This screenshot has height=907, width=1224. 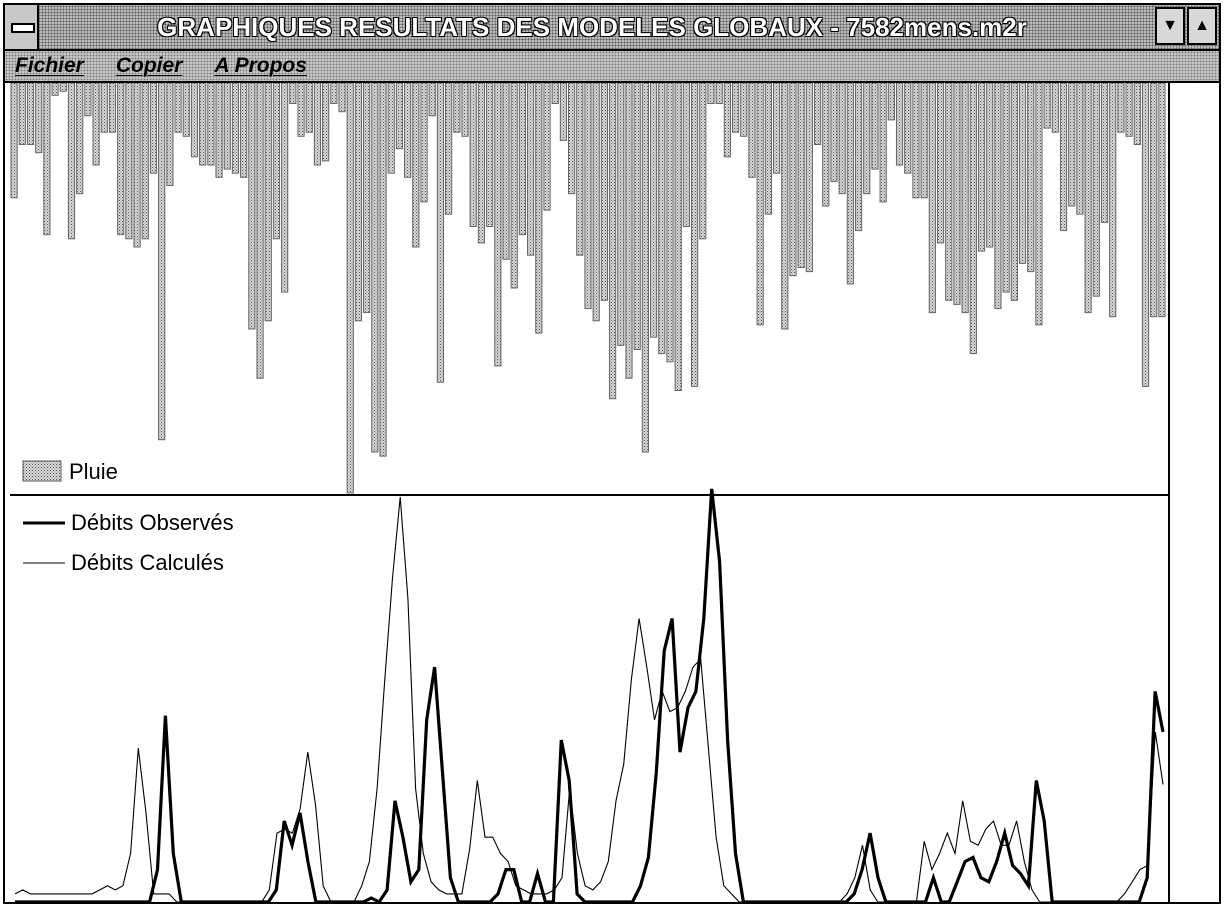 What do you see at coordinates (22, 27) in the screenshot?
I see `system-menu-icon` at bounding box center [22, 27].